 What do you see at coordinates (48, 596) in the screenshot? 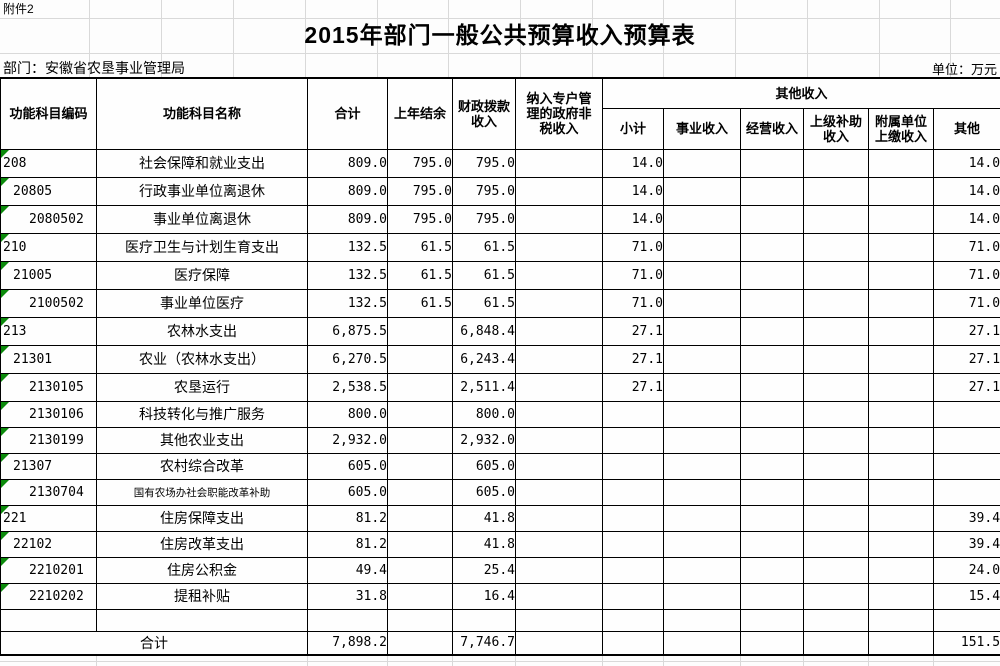
I see `code-cell: 2210202` at bounding box center [48, 596].